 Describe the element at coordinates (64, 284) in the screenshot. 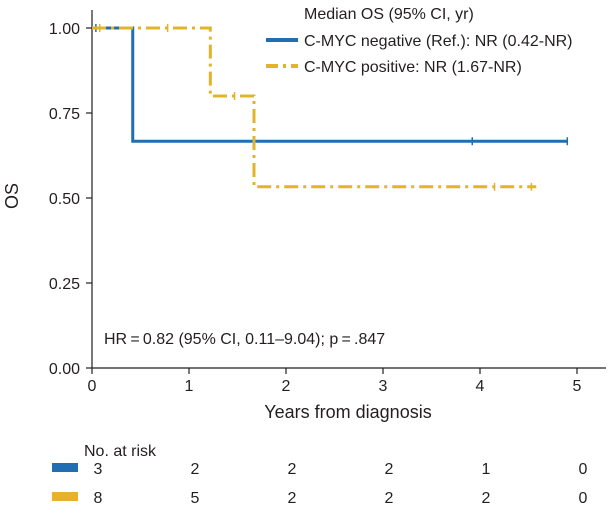

I see `y-tick-label: 0.25` at that location.